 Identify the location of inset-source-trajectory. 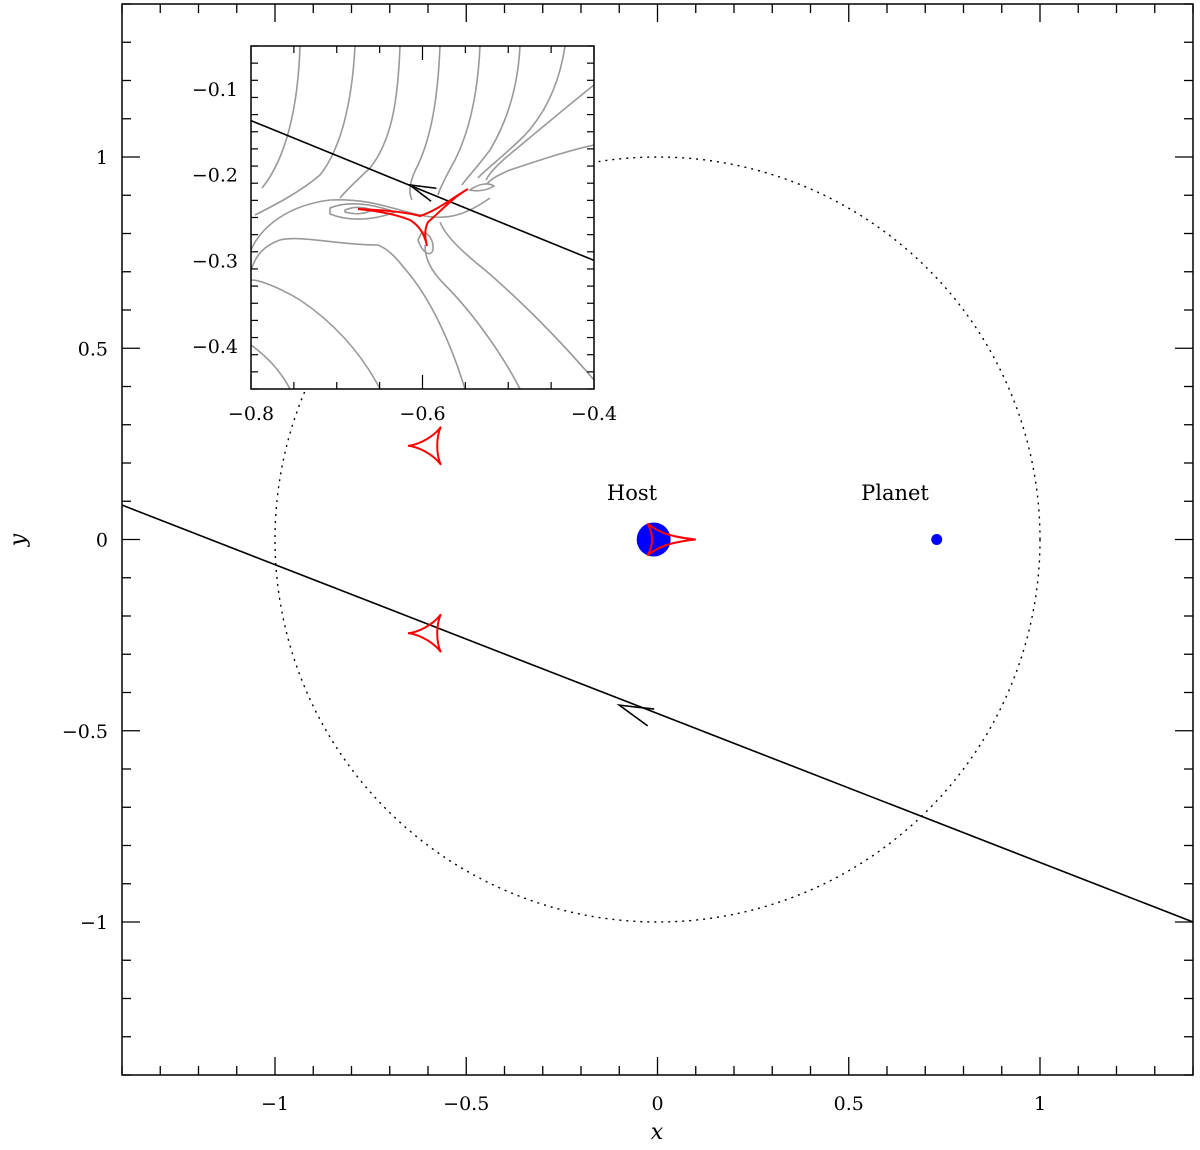
(422, 190).